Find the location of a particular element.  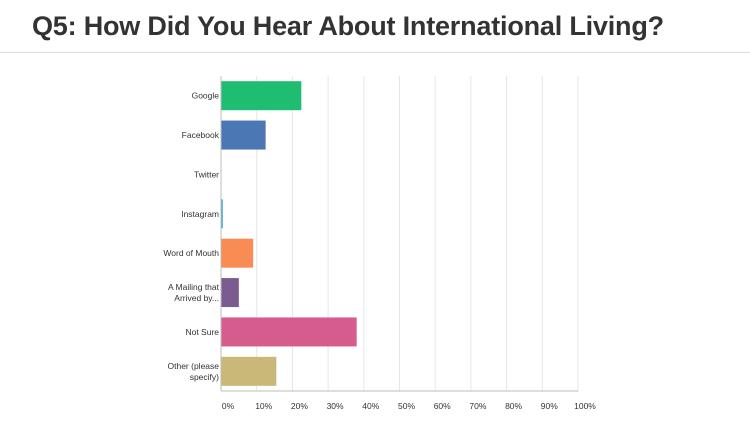

x-tick-label: 10% is located at coordinates (263, 406).